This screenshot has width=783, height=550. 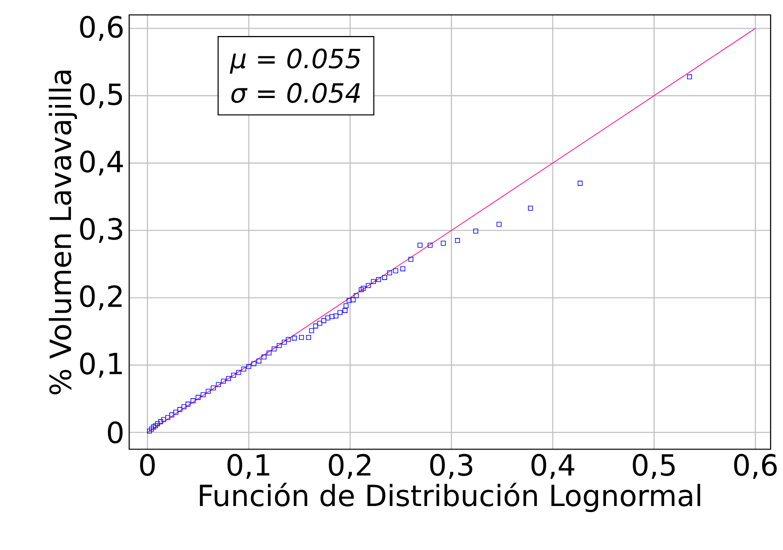 I want to click on x-axis-title: Función de Distribución Lognormal, so click(x=450, y=497).